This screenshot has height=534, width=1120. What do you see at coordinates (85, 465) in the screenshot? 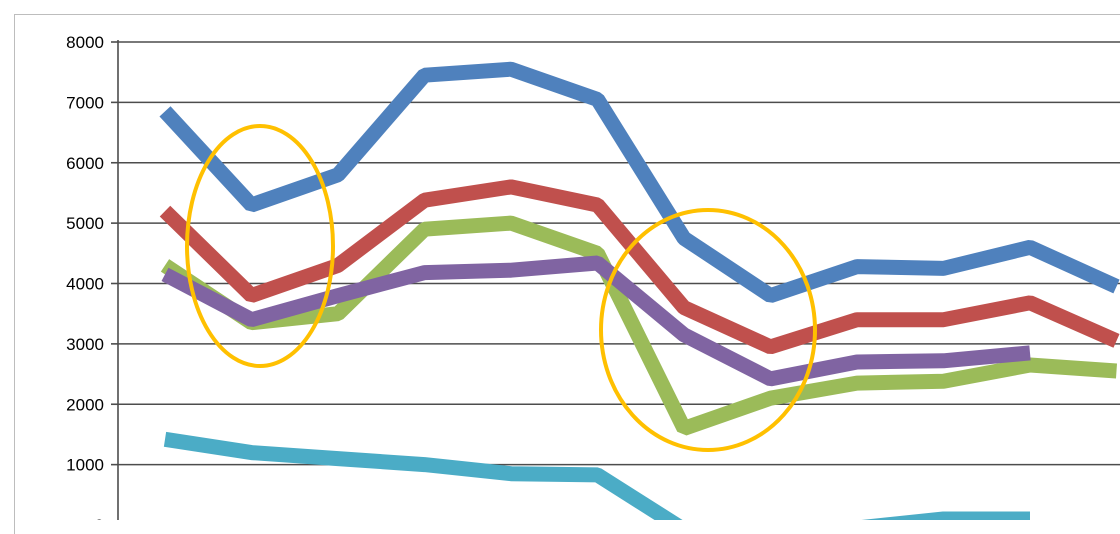
I see `y-tick-label: 1000` at bounding box center [85, 465].